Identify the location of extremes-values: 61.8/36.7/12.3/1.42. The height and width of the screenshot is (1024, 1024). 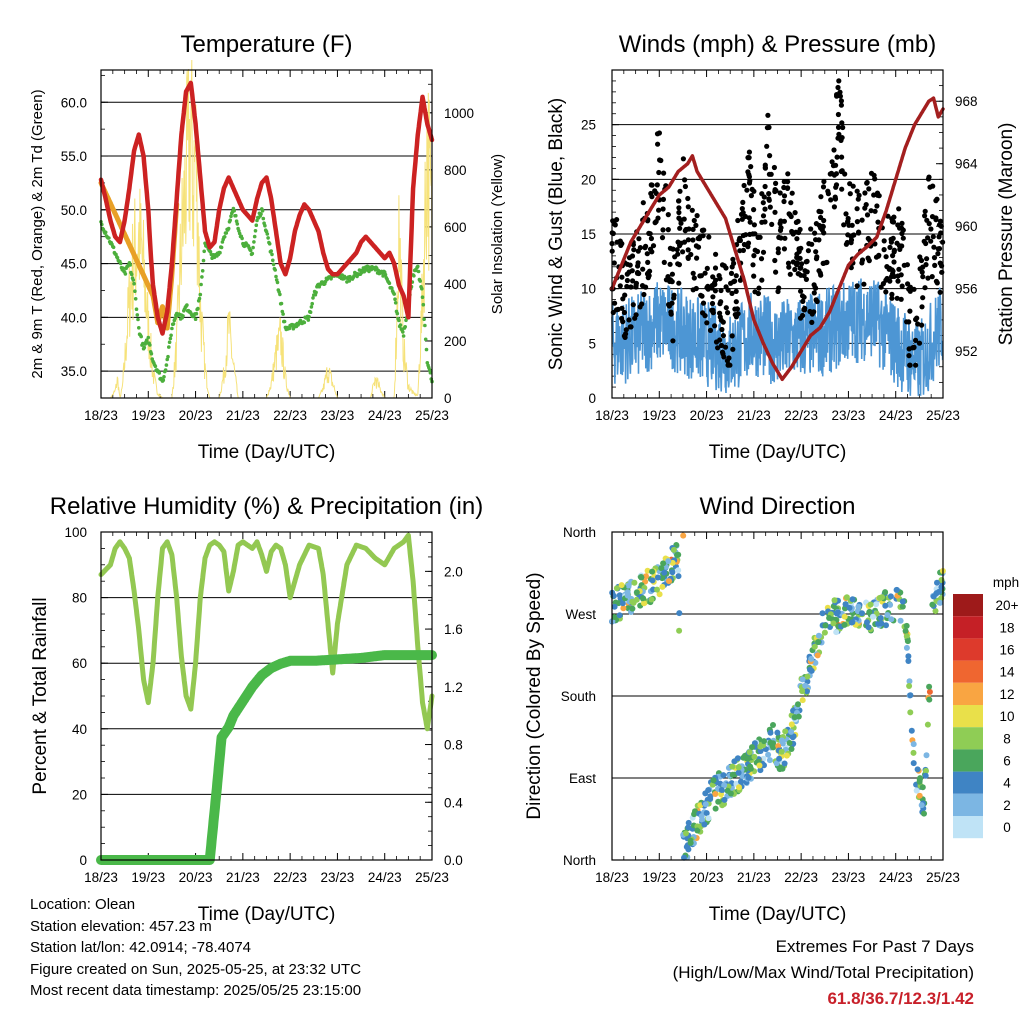
(900, 998).